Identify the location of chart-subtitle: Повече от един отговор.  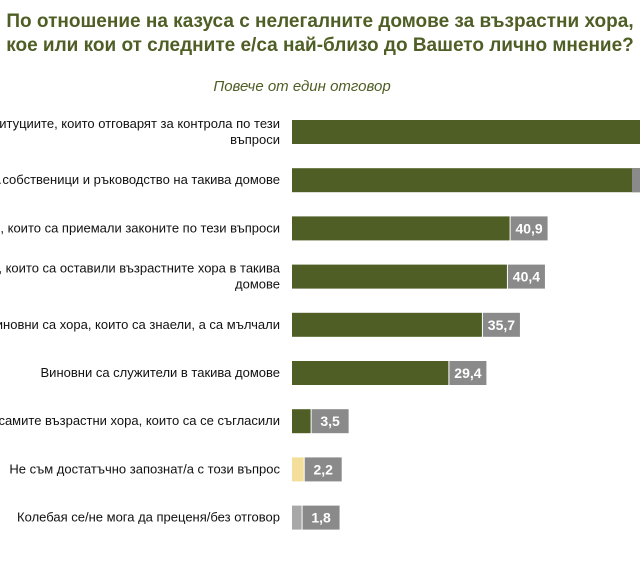
(302, 86).